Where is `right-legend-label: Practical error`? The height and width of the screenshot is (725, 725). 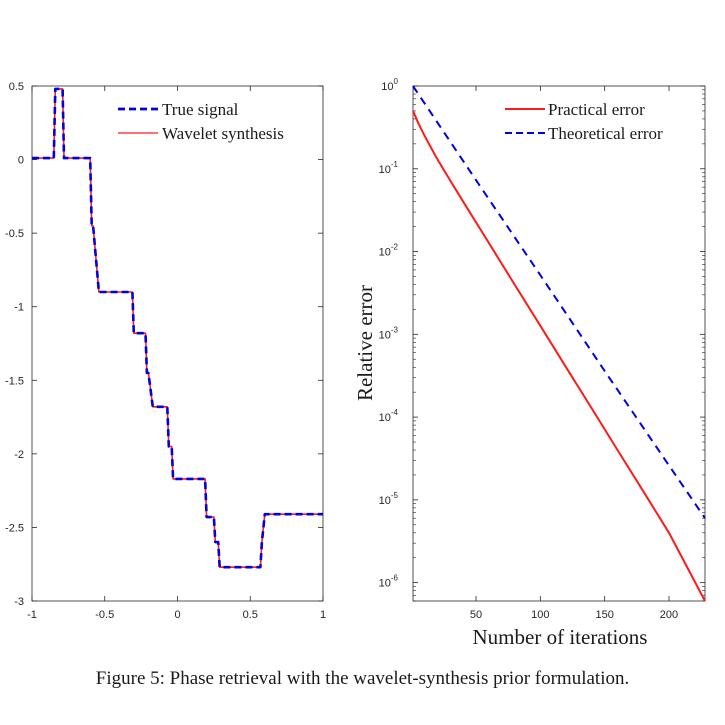 right-legend-label: Practical error is located at coordinates (596, 109).